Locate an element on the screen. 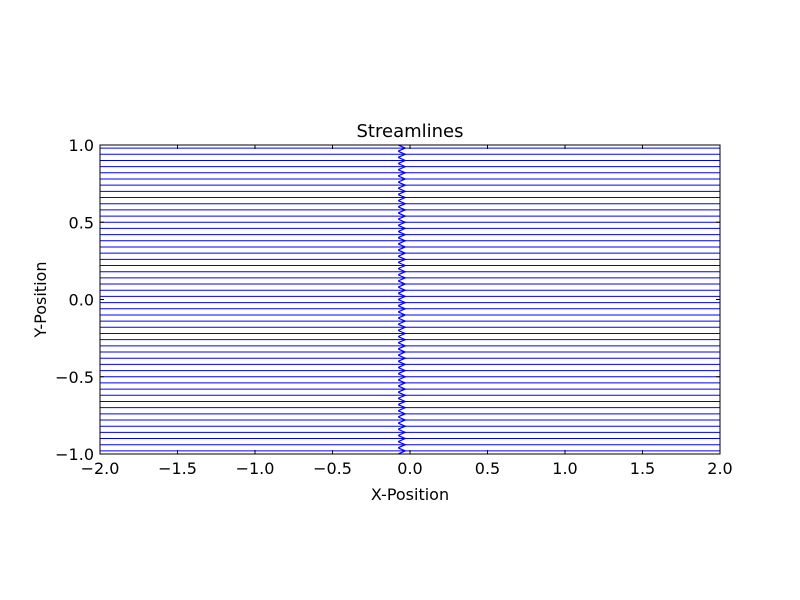  y-tick-label: 0.5 is located at coordinates (81, 222).